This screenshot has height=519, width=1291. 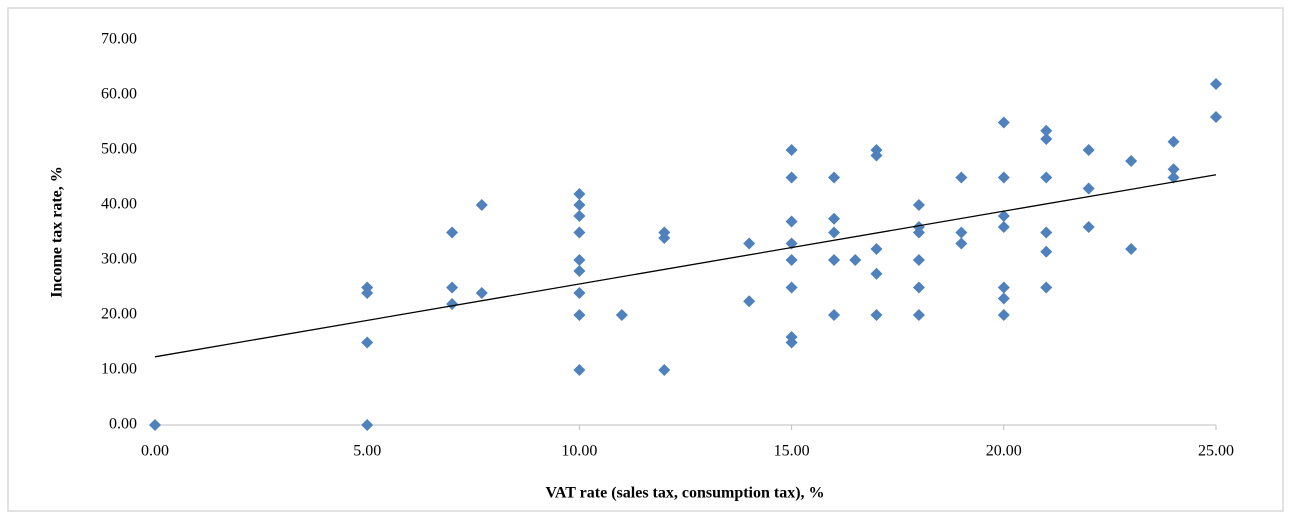 I want to click on x-tick-label: 20.00, so click(x=1004, y=451).